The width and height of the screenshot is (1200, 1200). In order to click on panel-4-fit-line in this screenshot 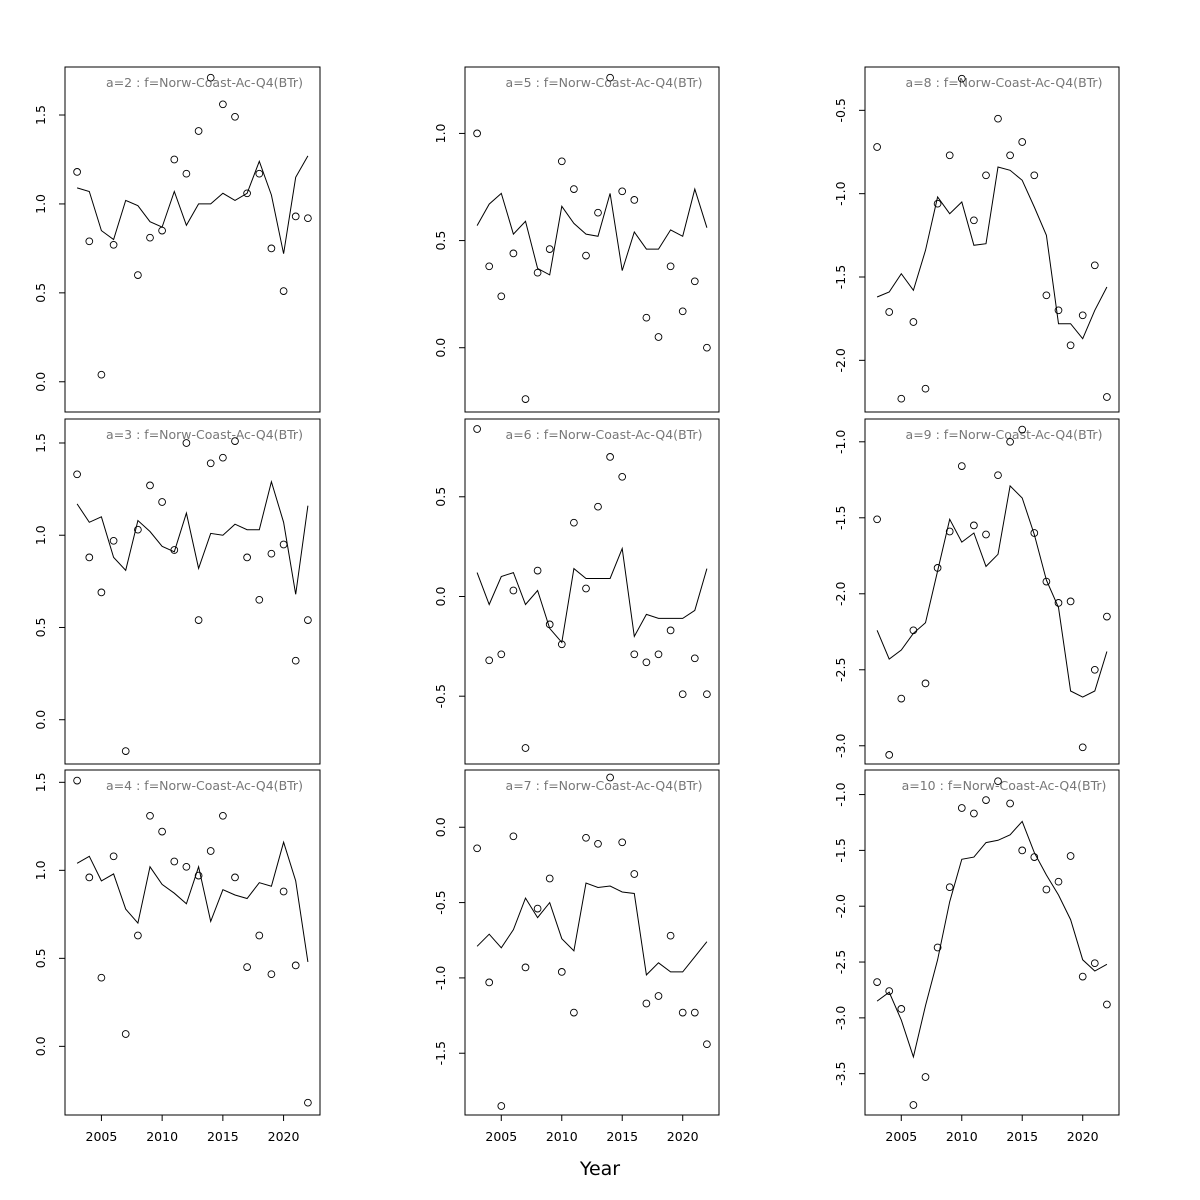, I will do `click(192, 537)`.